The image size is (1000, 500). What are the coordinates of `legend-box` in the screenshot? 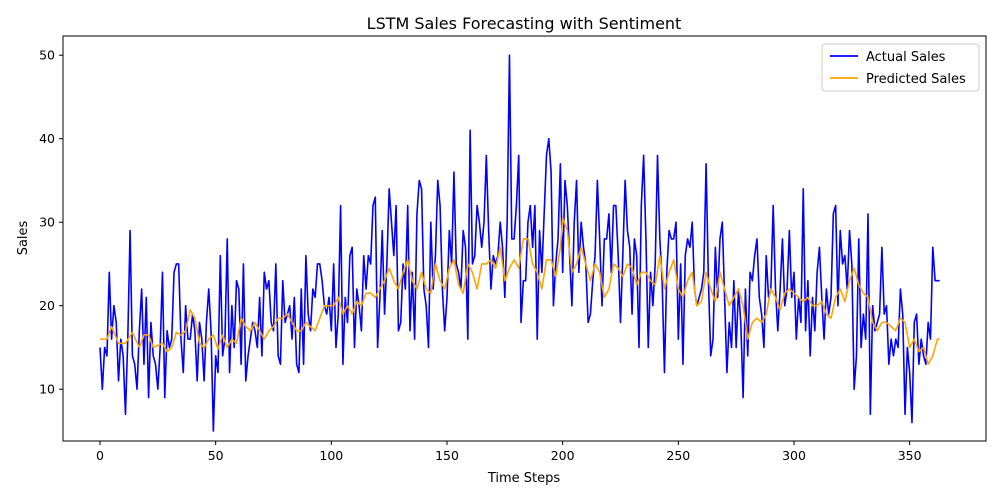 It's located at (900, 67).